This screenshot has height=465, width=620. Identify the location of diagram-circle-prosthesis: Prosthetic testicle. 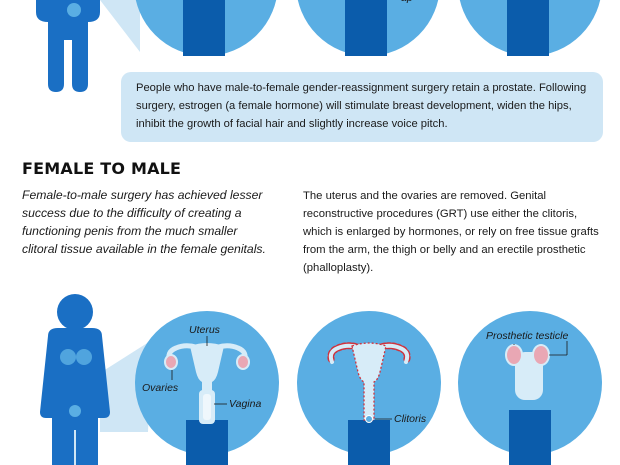
(530, 388).